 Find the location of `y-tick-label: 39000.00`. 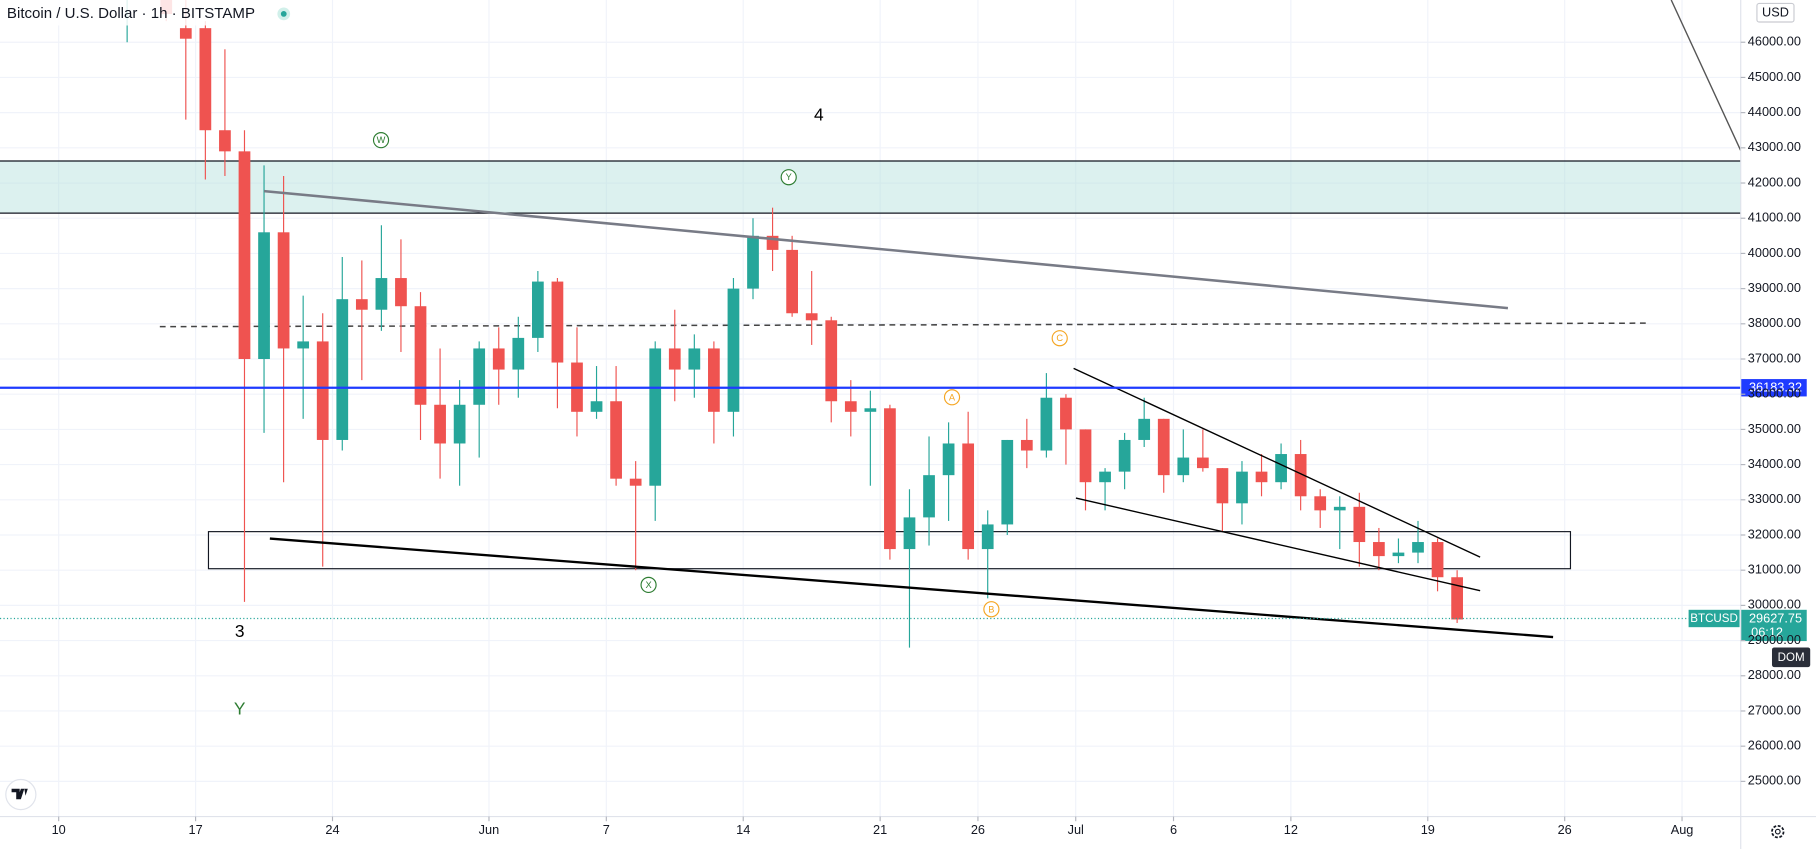

y-tick-label: 39000.00 is located at coordinates (1774, 287).